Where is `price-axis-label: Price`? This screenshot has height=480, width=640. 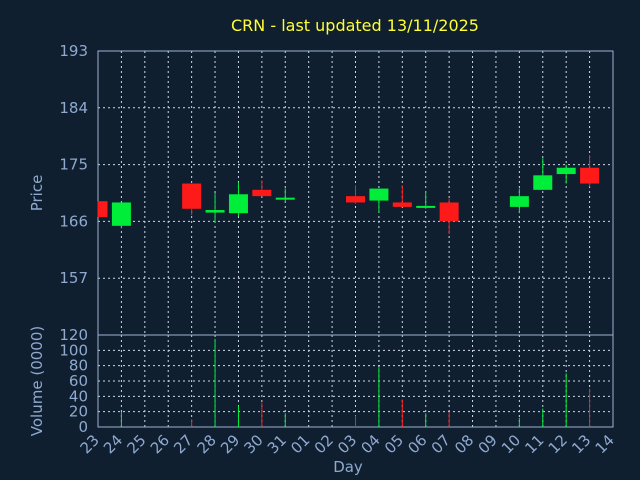
price-axis-label: Price is located at coordinates (37, 193).